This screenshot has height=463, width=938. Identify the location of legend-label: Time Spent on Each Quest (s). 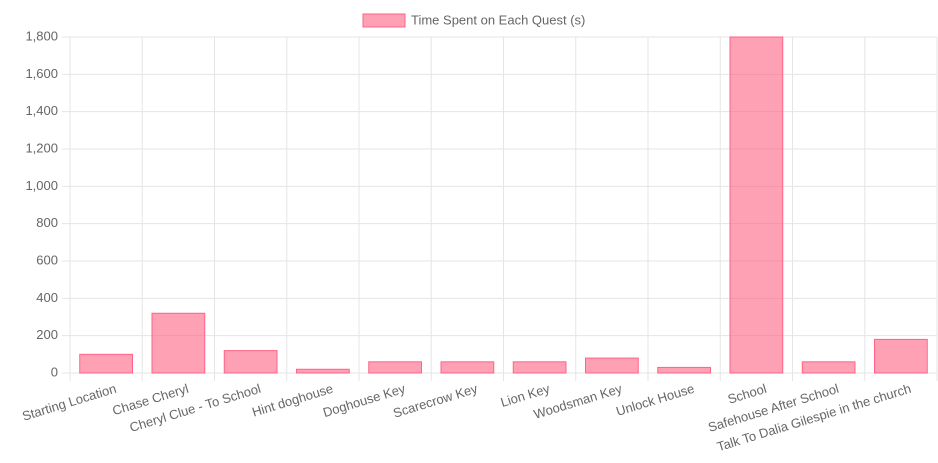
(498, 19).